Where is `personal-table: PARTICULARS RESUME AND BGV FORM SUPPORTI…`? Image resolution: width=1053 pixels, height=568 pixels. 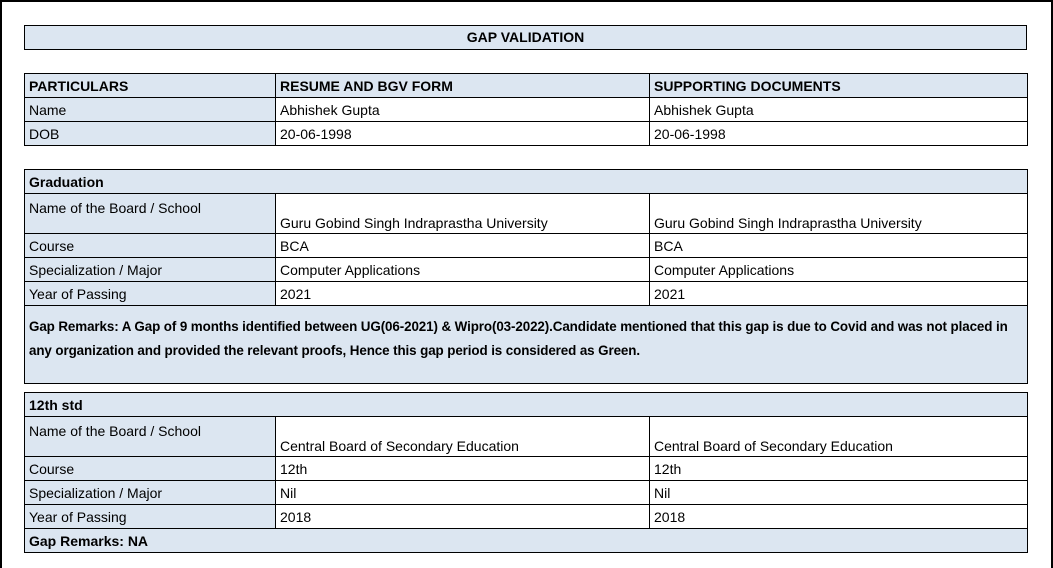 personal-table: PARTICULARS RESUME AND BGV FORM SUPPORTI… is located at coordinates (526, 109).